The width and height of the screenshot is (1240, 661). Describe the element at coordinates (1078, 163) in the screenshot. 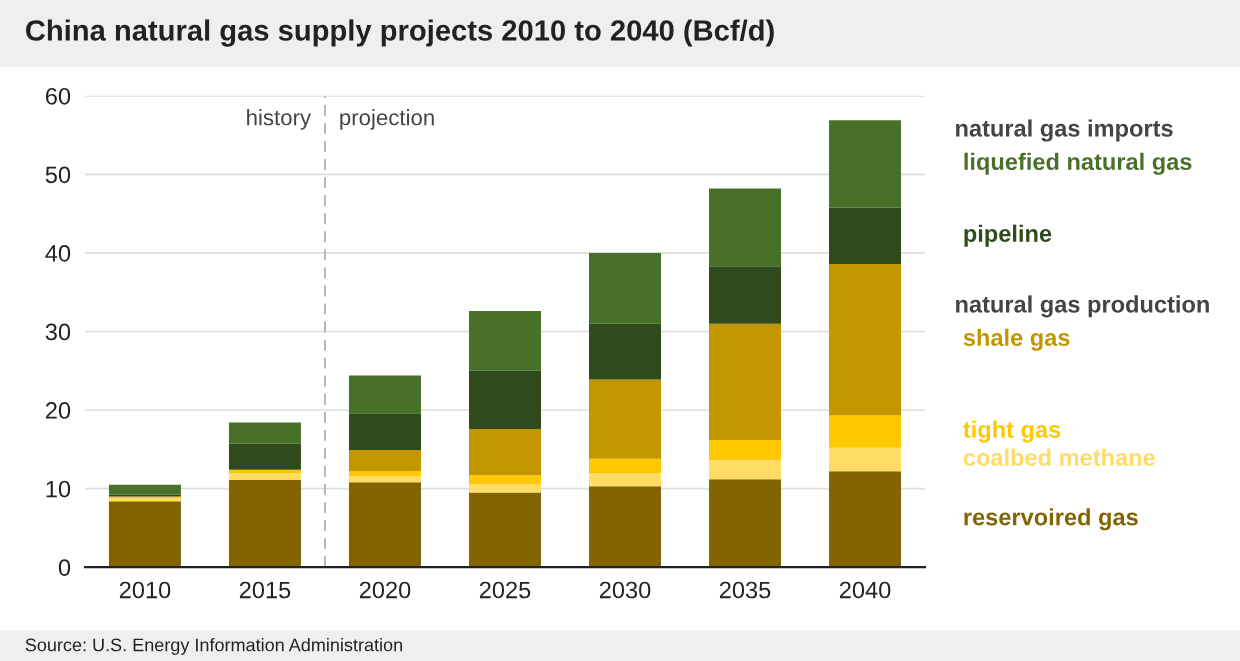

I see `text: liquefied natural gas` at that location.